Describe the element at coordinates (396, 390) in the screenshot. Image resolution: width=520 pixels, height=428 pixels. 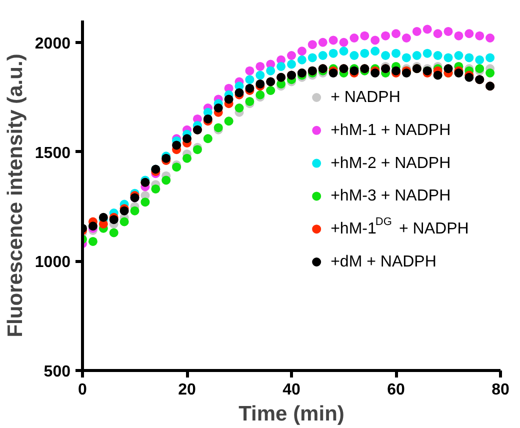
I see `x-tick-label: 60` at that location.